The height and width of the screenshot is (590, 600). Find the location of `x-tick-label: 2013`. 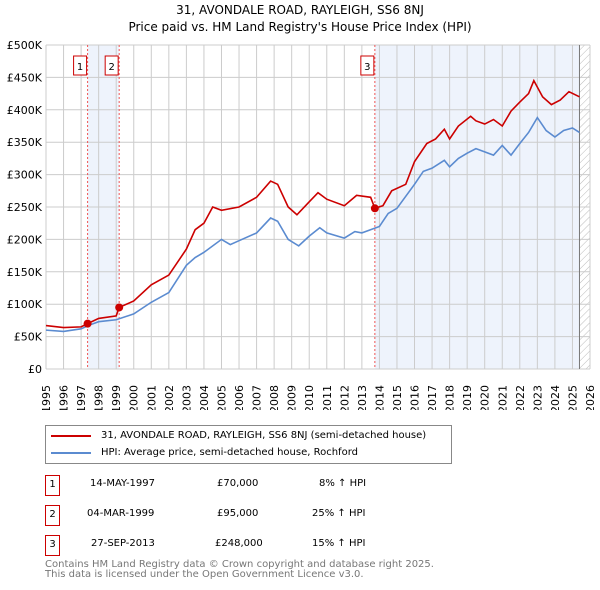

x-tick-label: 2013 is located at coordinates (362, 397).